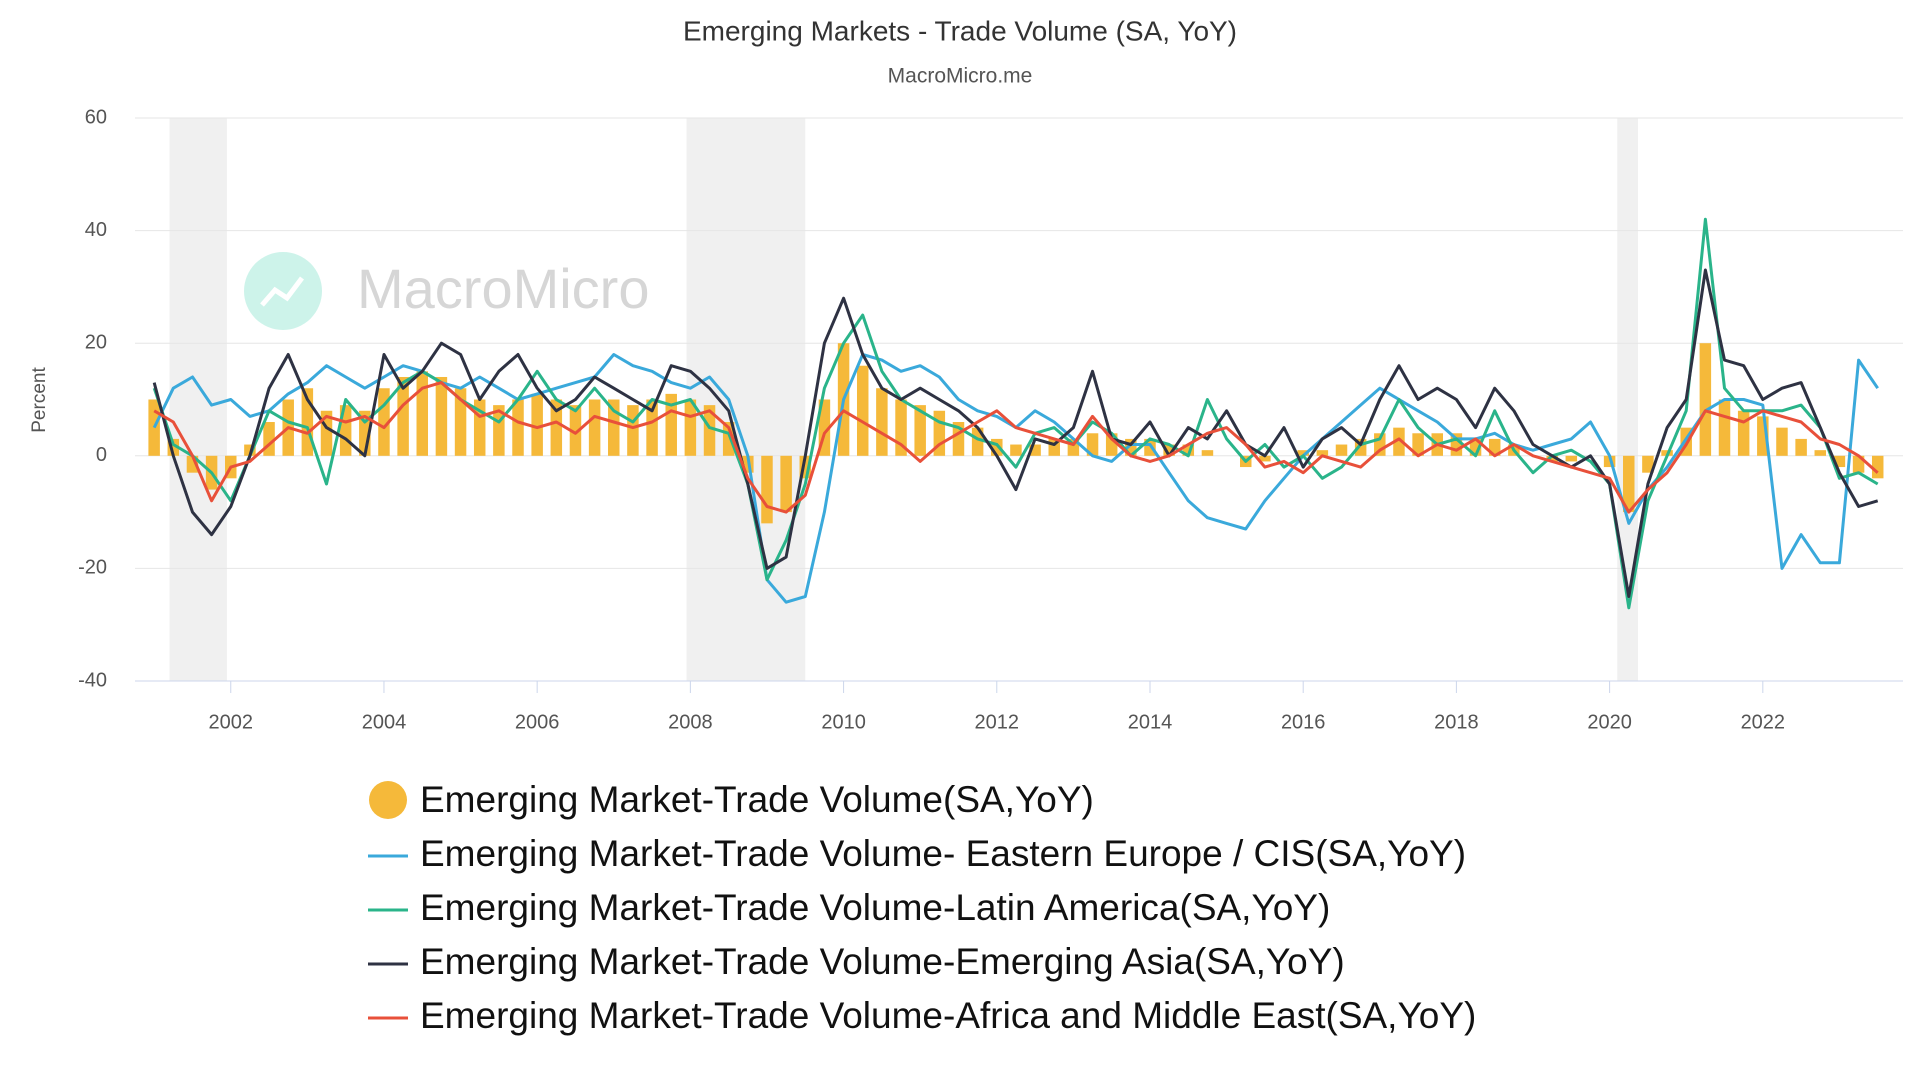  What do you see at coordinates (92, 568) in the screenshot?
I see `y-tick-label: -20` at bounding box center [92, 568].